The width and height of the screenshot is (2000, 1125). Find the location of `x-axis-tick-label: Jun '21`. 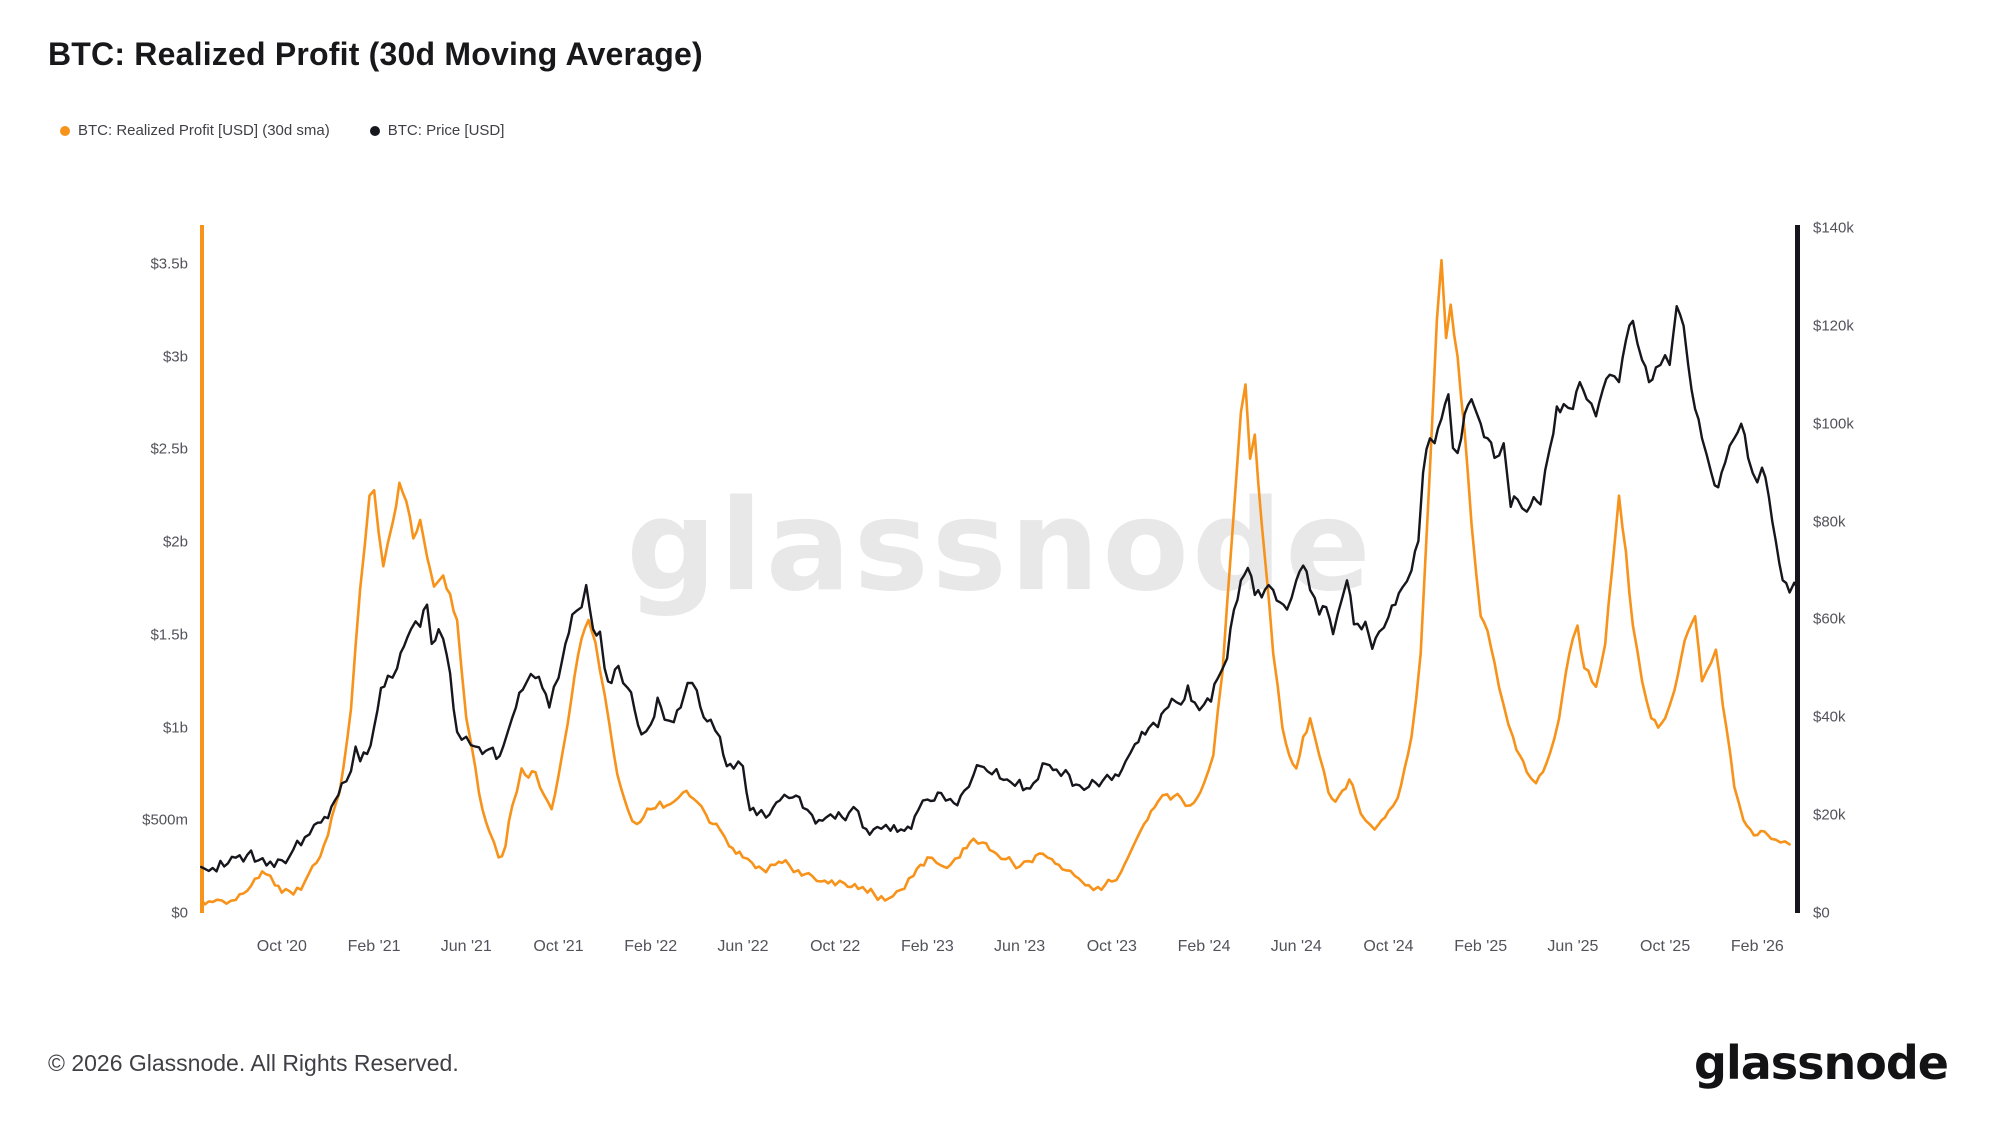

x-axis-tick-label: Jun '21 is located at coordinates (466, 946).